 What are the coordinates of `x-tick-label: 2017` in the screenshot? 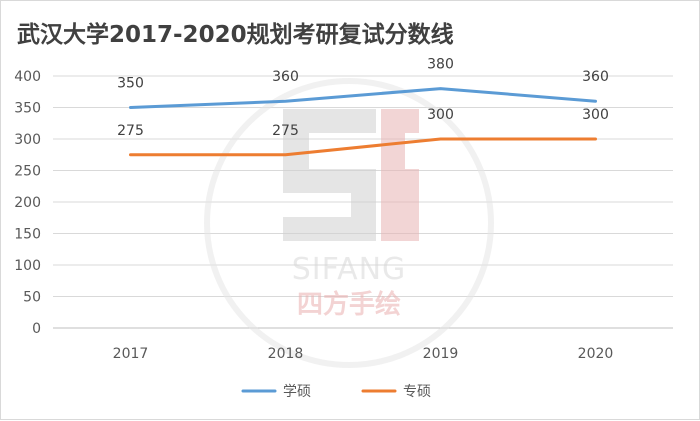 It's located at (131, 354).